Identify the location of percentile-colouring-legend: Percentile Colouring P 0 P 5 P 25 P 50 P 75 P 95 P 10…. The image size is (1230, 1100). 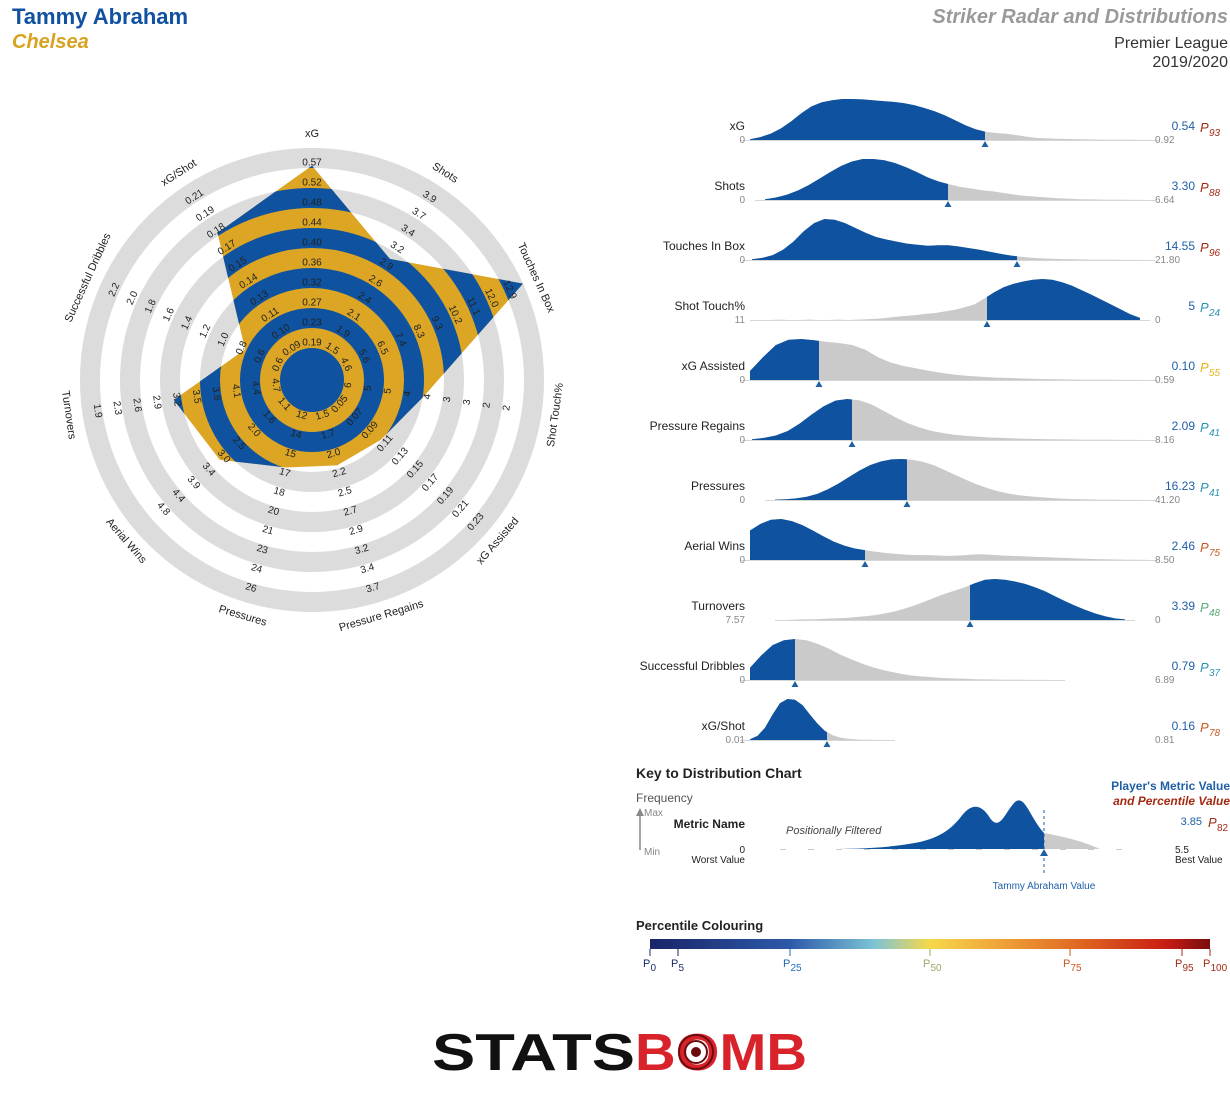
(932, 946).